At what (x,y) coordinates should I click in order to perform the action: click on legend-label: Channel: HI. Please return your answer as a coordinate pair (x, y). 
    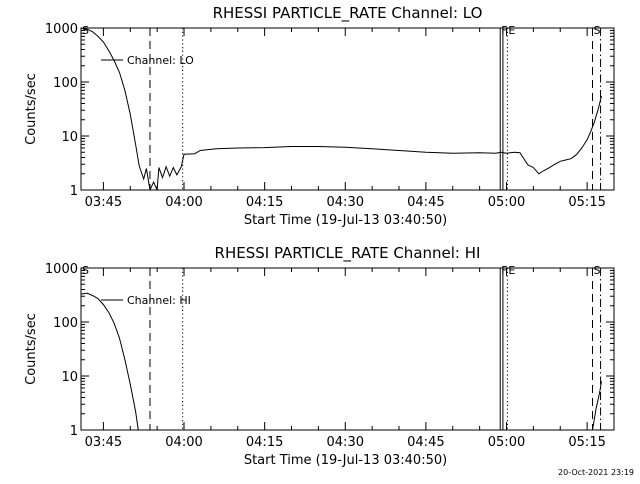
    Looking at the image, I should click on (159, 300).